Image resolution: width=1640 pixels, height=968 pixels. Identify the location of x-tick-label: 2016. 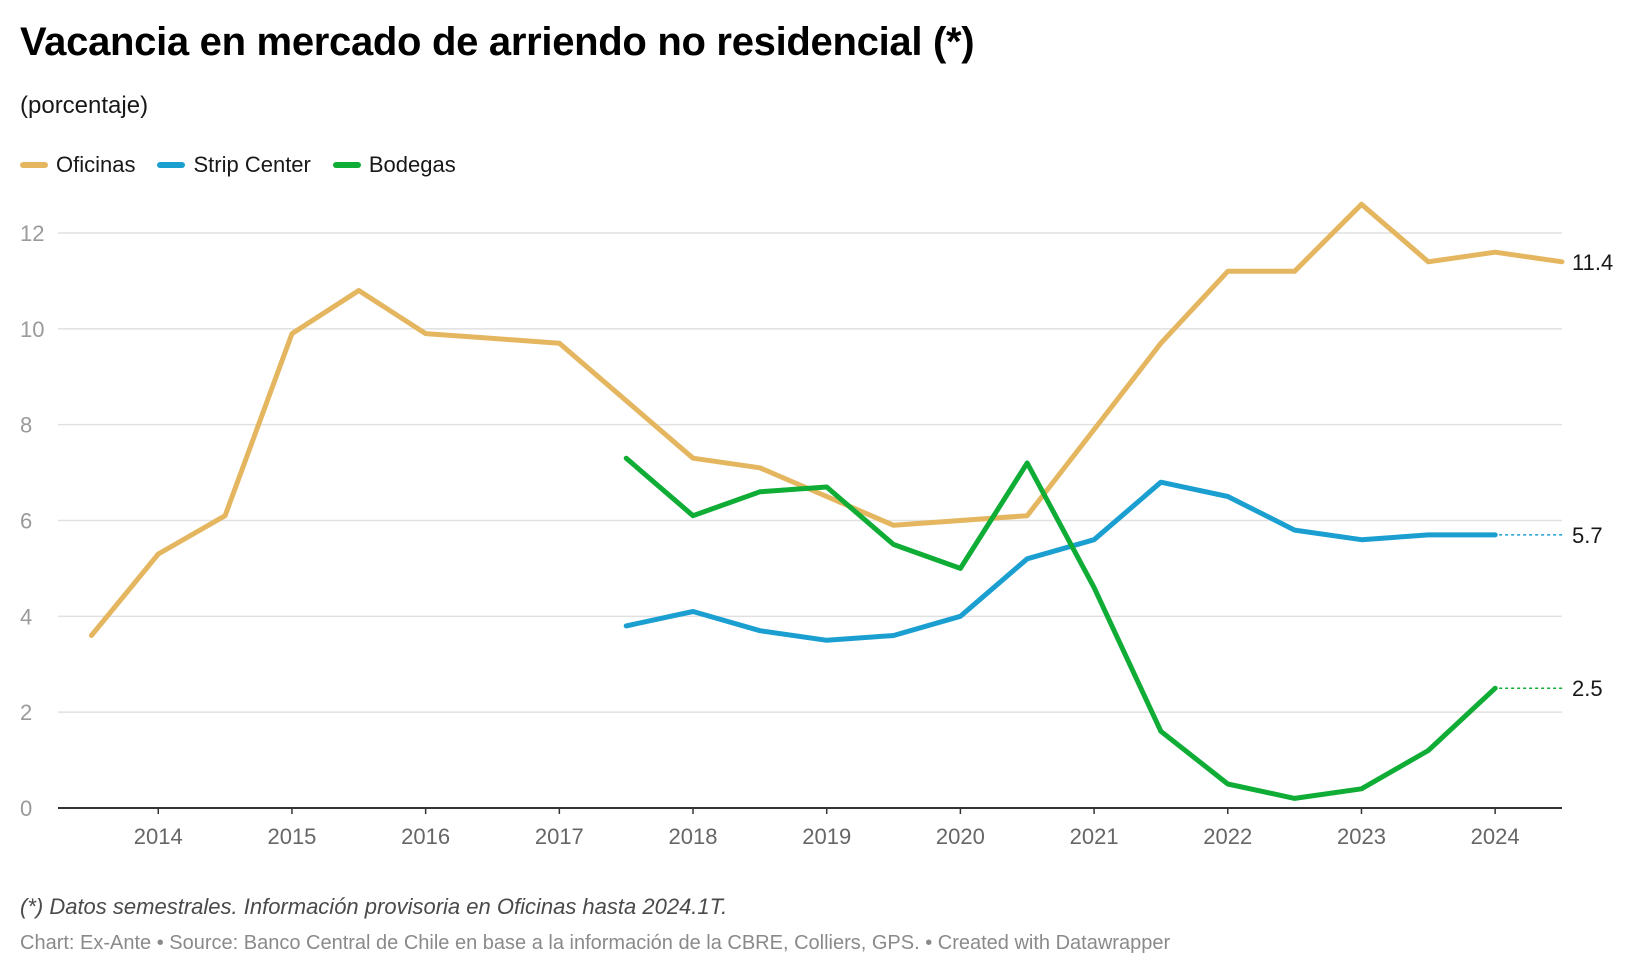
(425, 836).